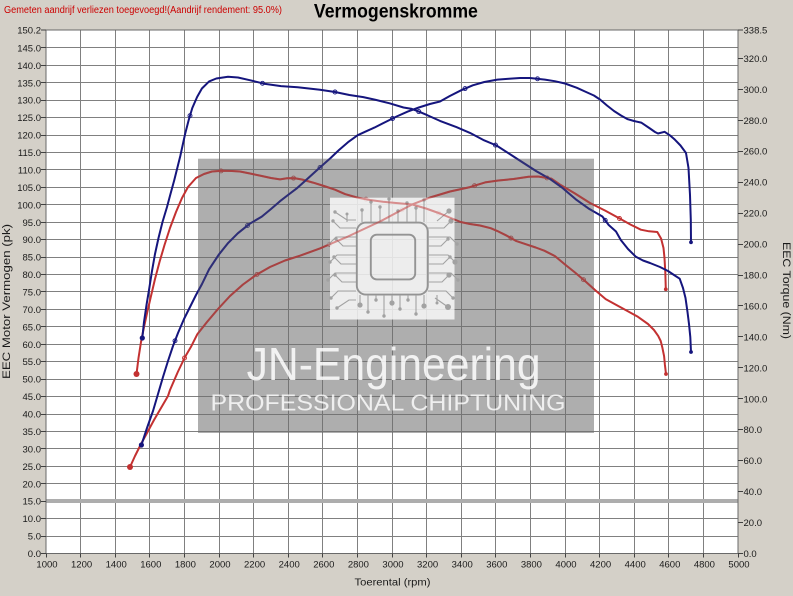 This screenshot has height=596, width=793. I want to click on svg-text: 1600, so click(150, 565).